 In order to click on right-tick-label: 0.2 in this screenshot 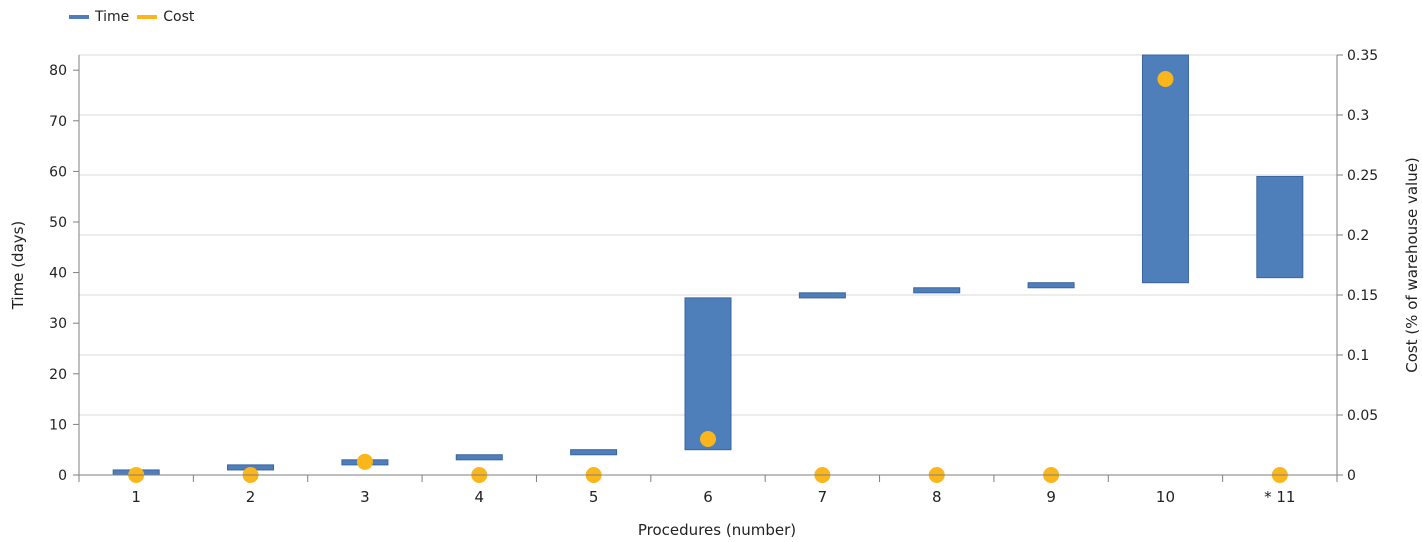, I will do `click(1358, 236)`.